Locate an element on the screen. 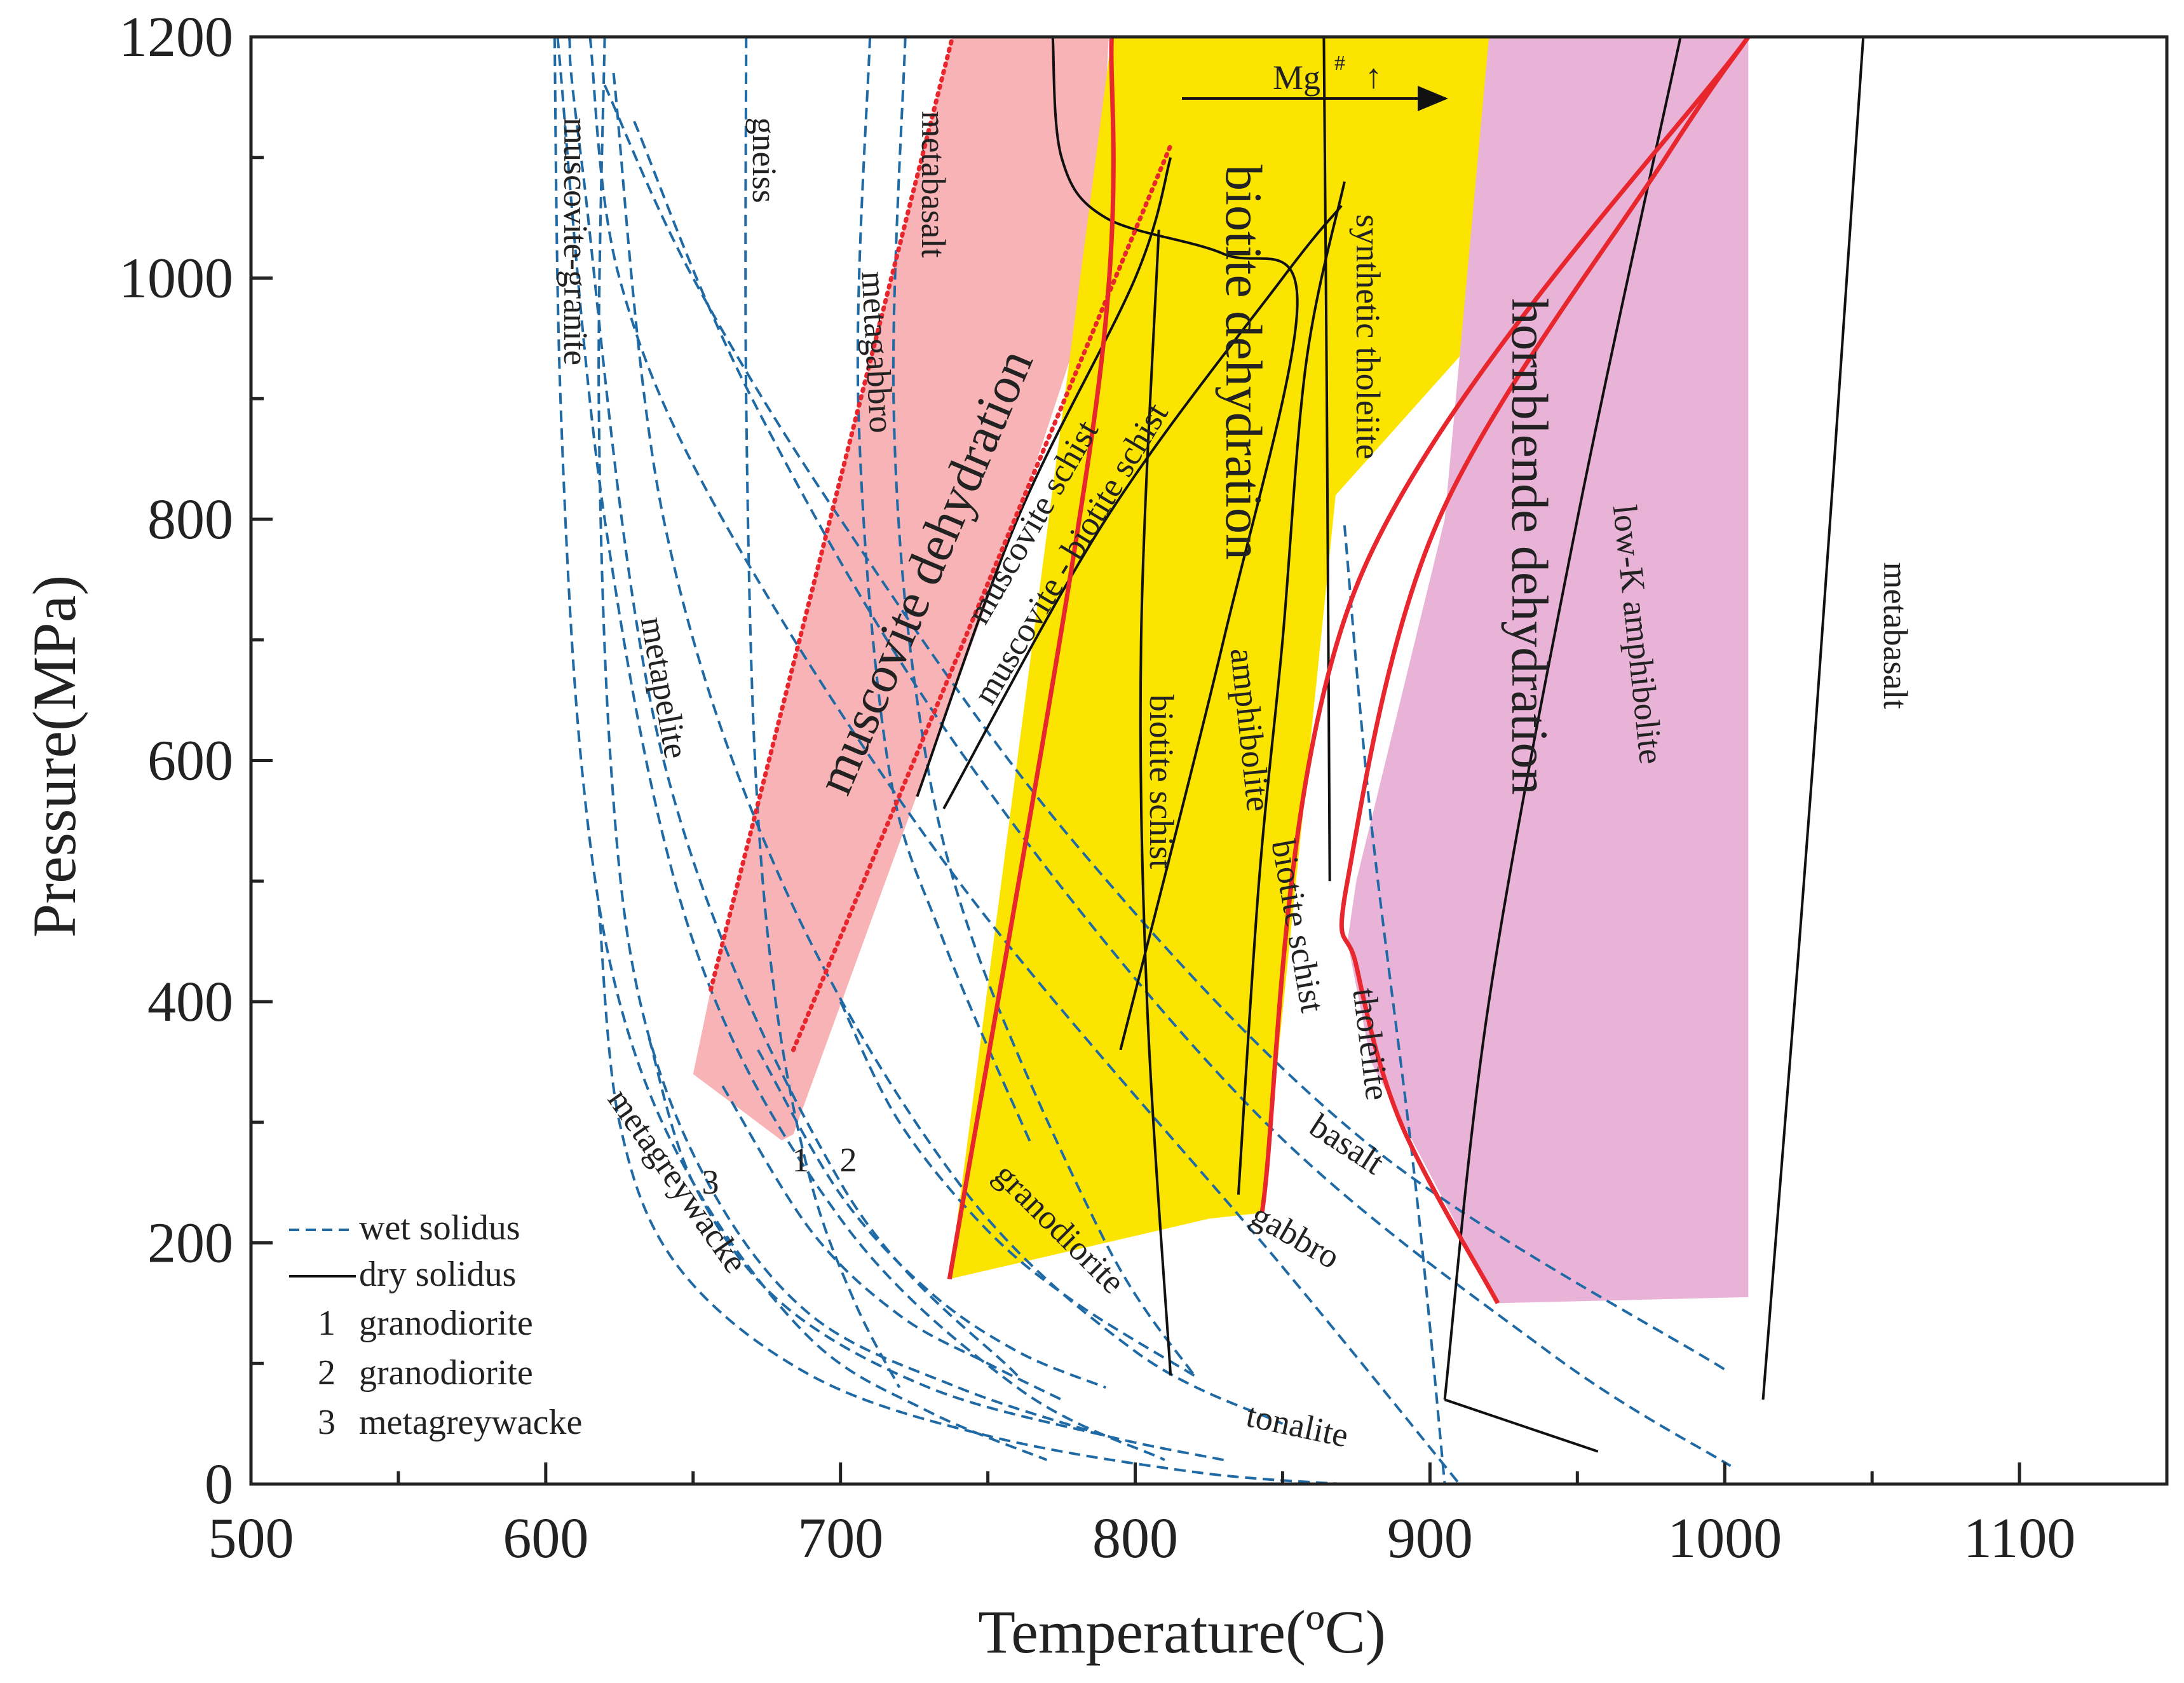 The image size is (2184, 1683). wet-solidus-2-granodiorite is located at coordinates (931, 1219).